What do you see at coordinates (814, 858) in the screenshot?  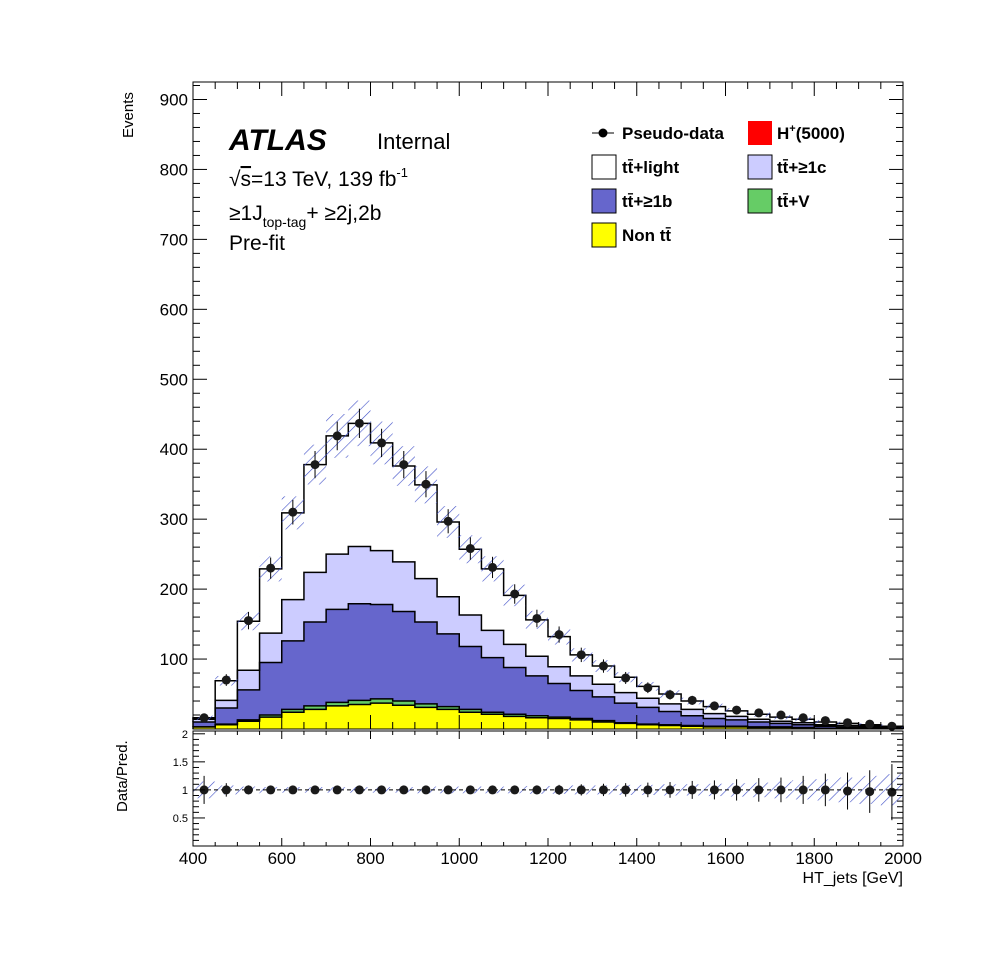 I see `x-tick-label: 1800` at bounding box center [814, 858].